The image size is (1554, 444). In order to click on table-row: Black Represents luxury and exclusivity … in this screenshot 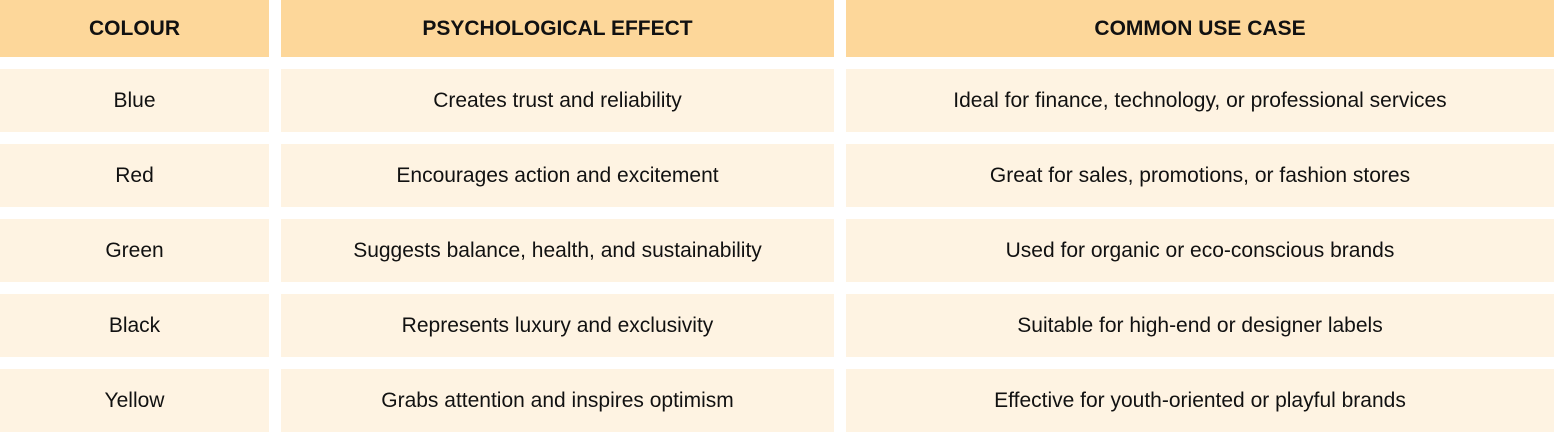, I will do `click(777, 325)`.